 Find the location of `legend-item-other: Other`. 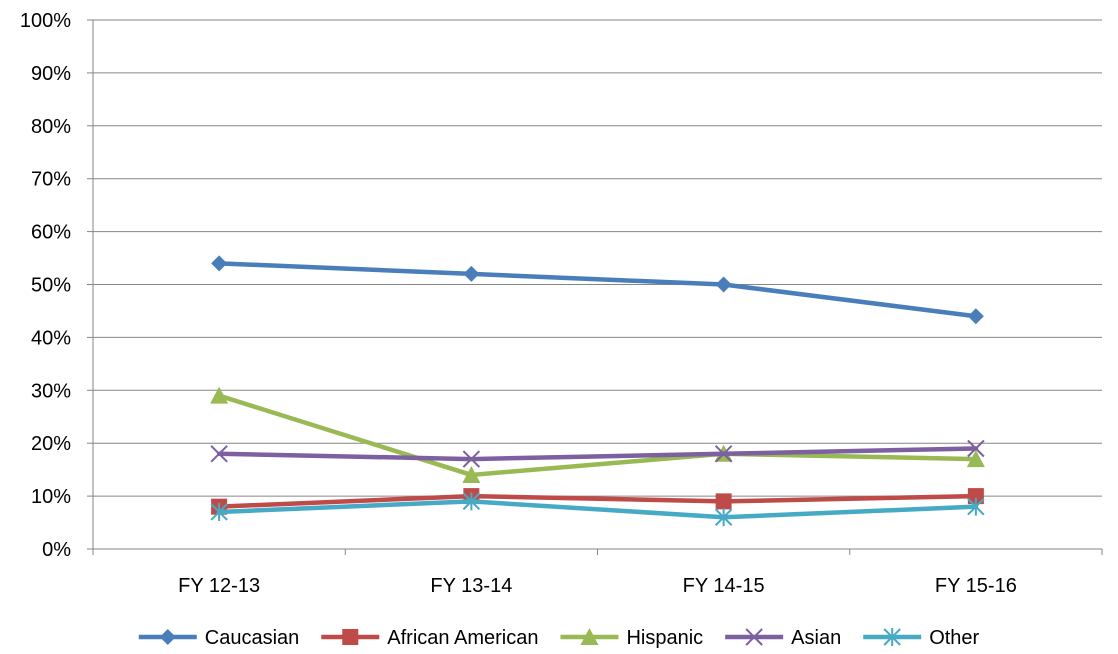

legend-item-other: Other is located at coordinates (921, 638).